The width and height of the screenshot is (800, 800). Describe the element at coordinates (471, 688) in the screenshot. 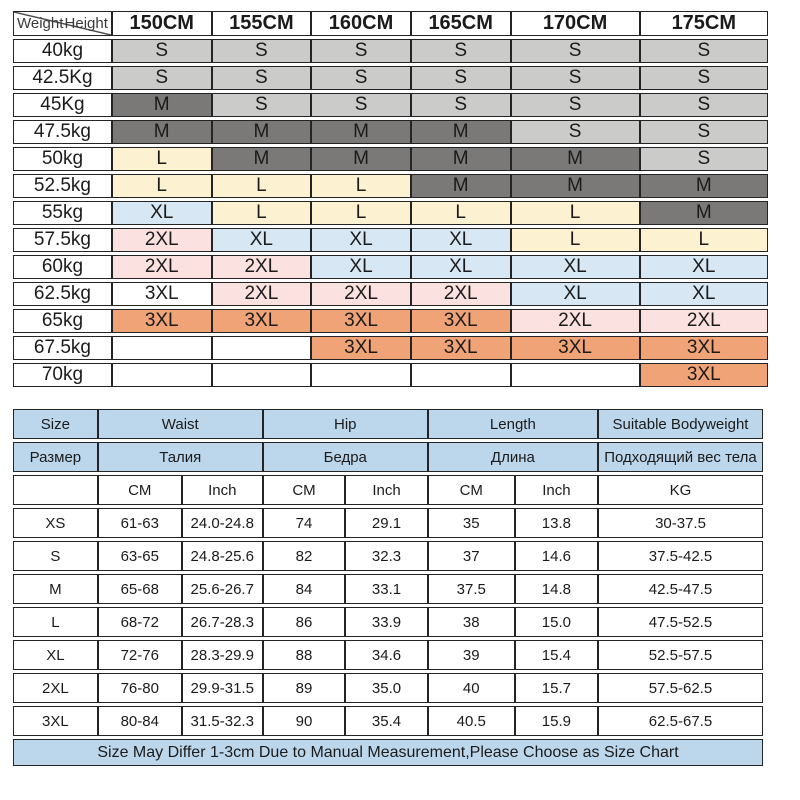

I see `measure-value: 40` at that location.